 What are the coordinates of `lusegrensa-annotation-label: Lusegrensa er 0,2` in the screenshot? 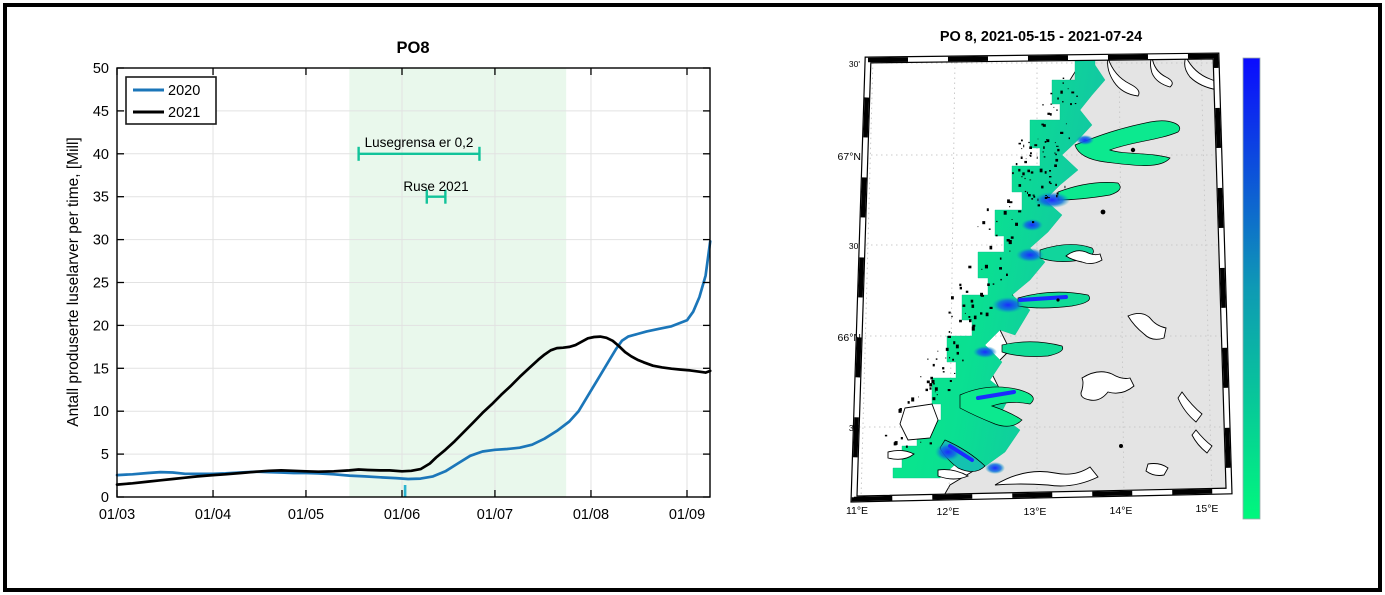 It's located at (419, 142).